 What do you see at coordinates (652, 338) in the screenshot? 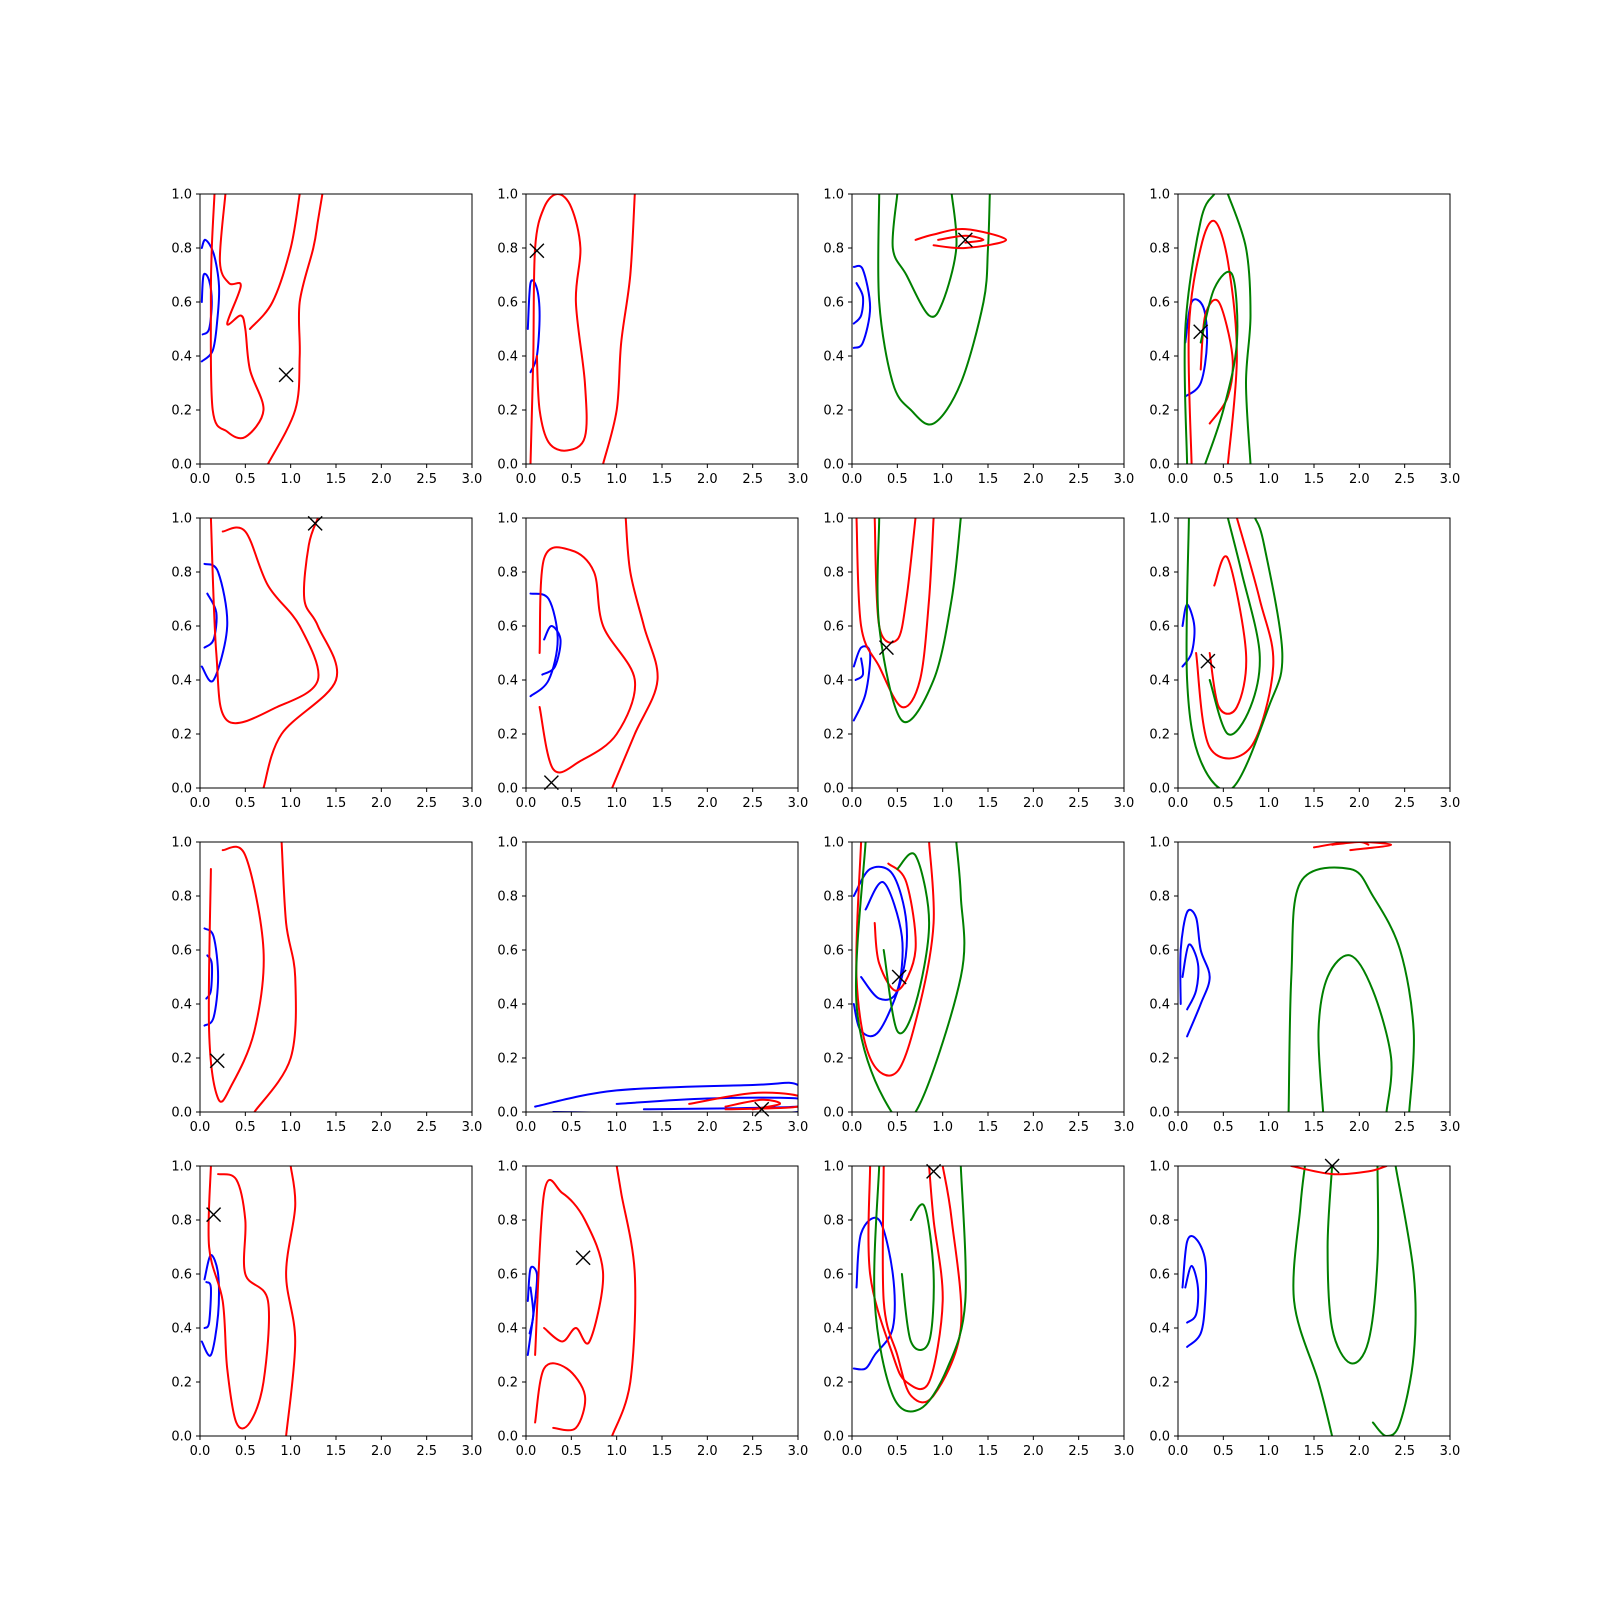
I see `panel-2: 0.0 0.5 1.0 1.5 2.0 2.5 3.0 0.0 0.2 0.4 0.6 0.8 1.0` at bounding box center [652, 338].